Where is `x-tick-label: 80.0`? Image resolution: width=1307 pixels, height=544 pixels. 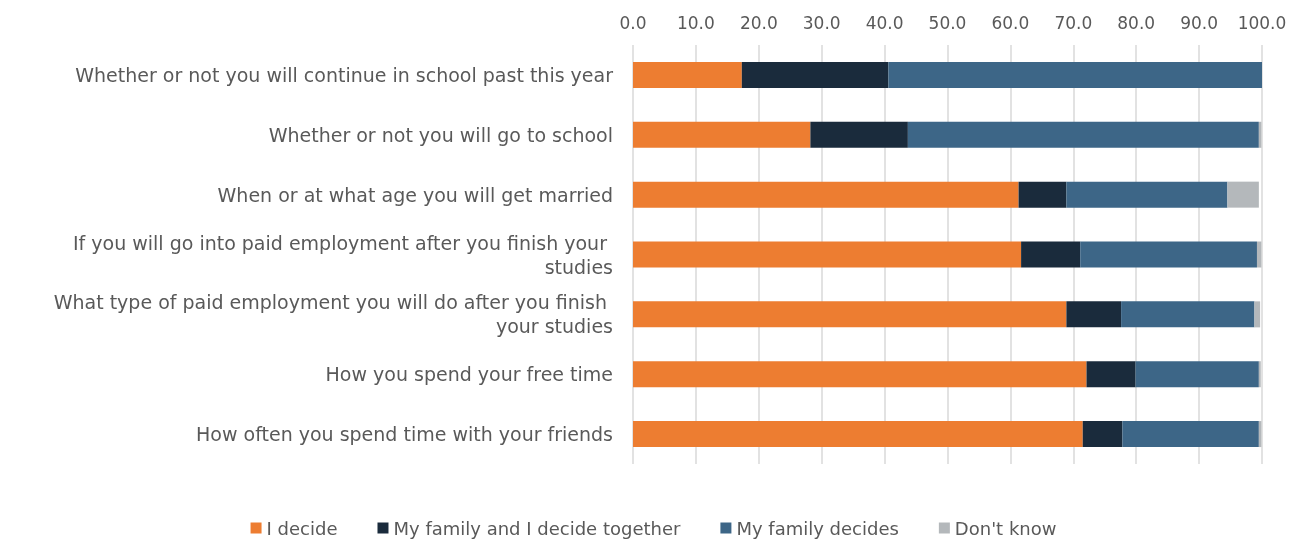
x-tick-label: 80.0 is located at coordinates (1136, 22).